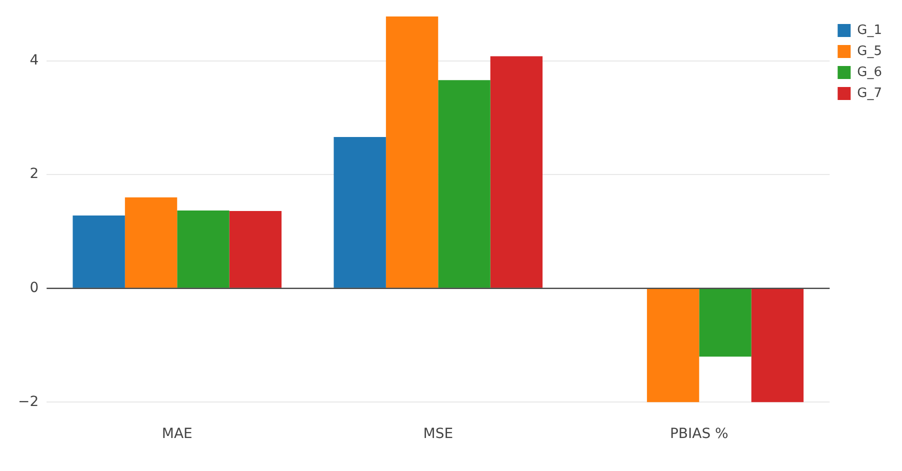  I want to click on y-tick-label: 0, so click(34, 288).